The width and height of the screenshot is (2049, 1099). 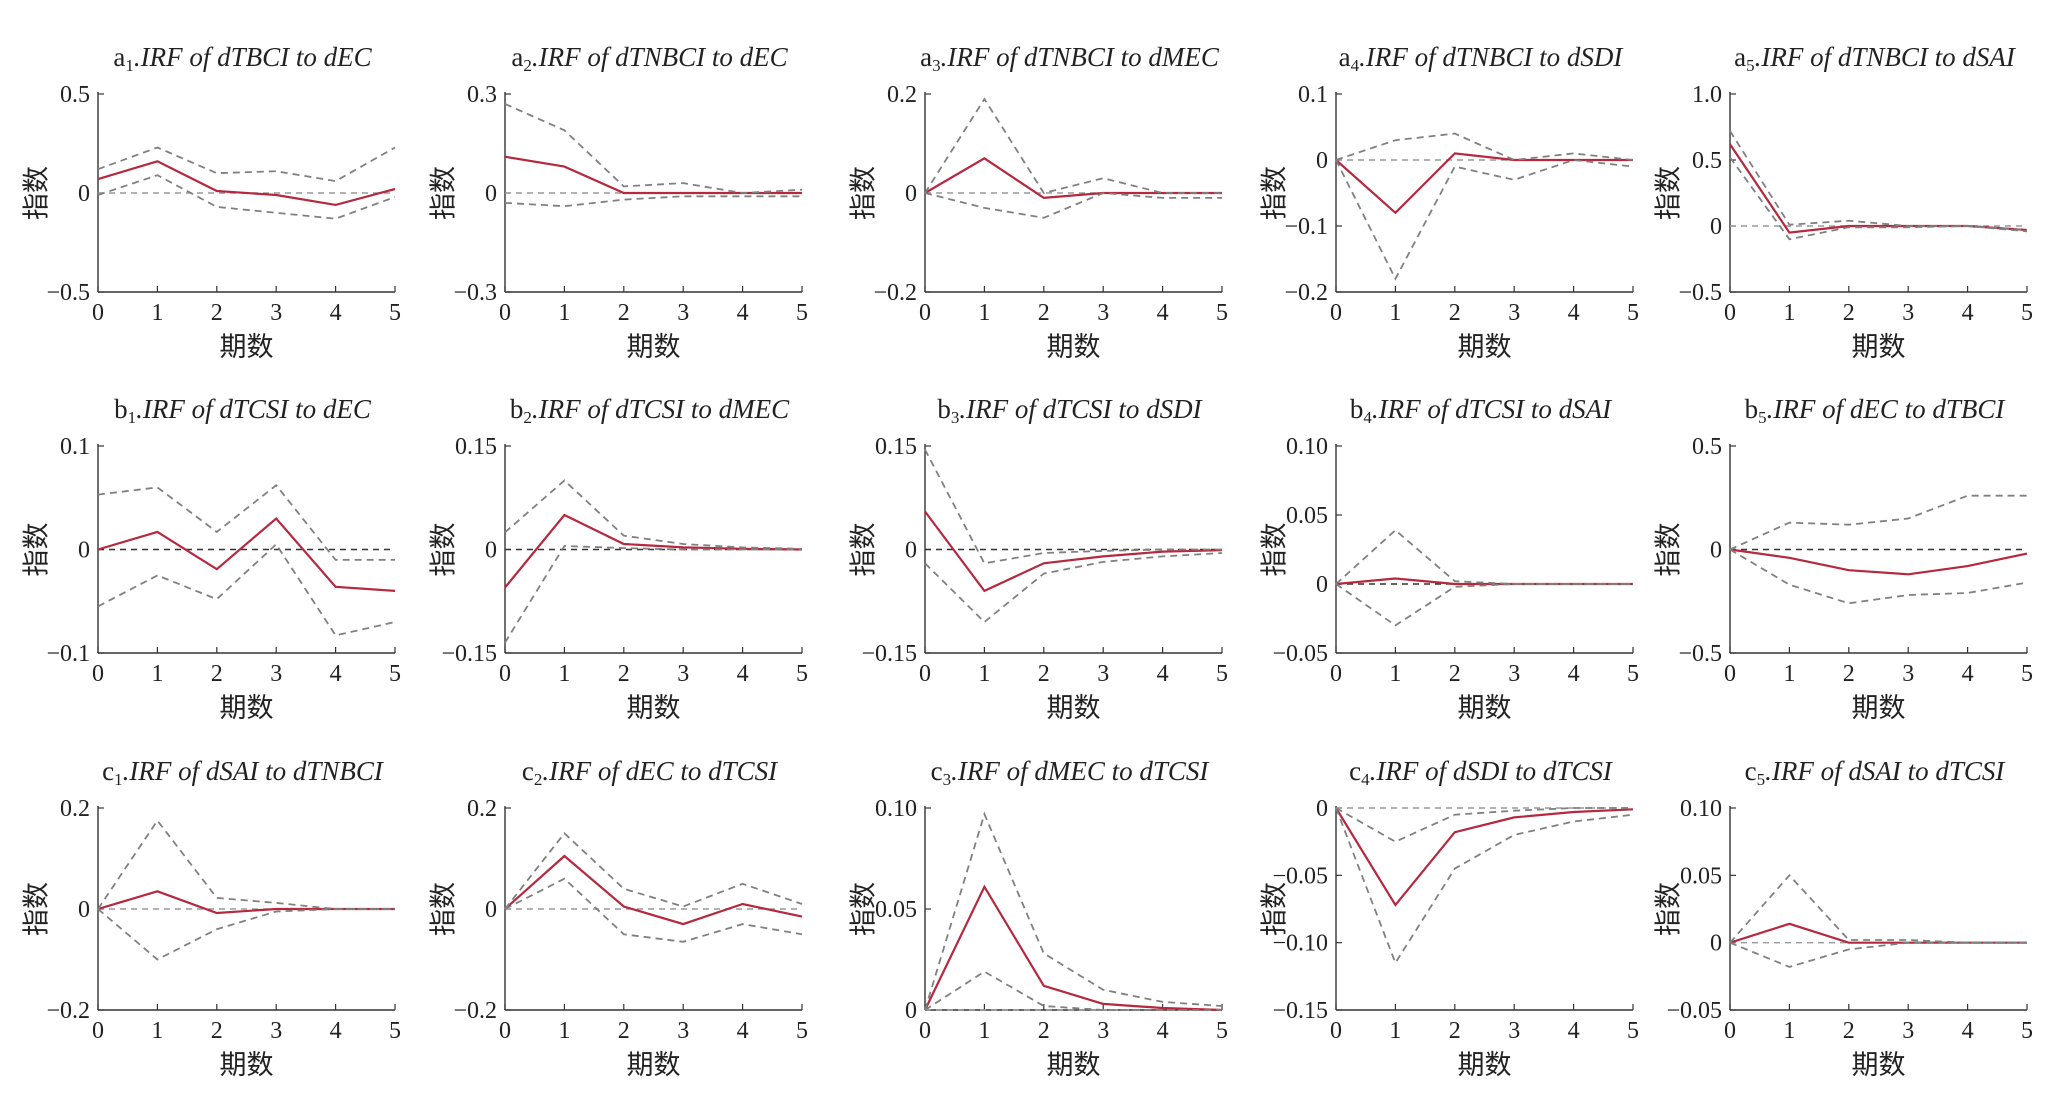 What do you see at coordinates (1492, 409) in the screenshot?
I see `panel-title-text: .IRF of dTCSI to dSAI` at bounding box center [1492, 409].